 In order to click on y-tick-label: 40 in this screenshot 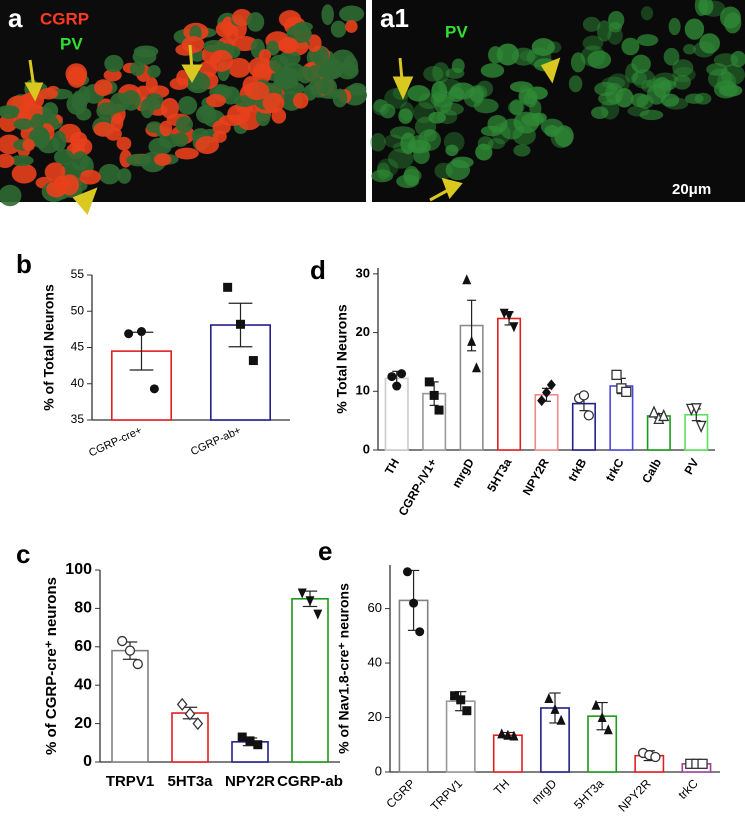, I will do `click(375, 661)`.